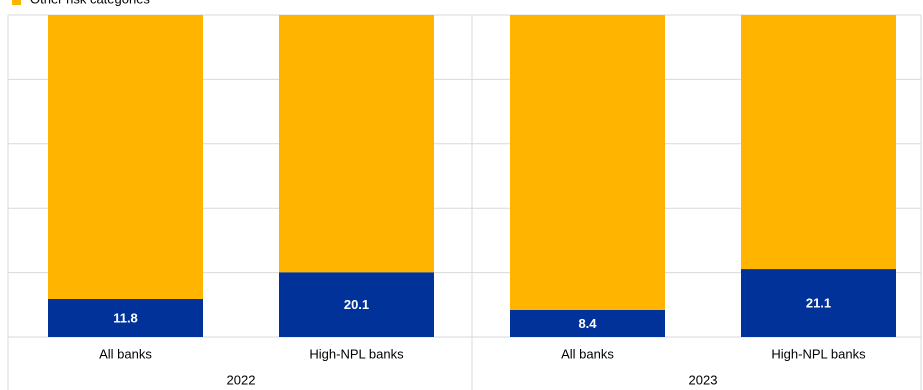 The image size is (923, 390). What do you see at coordinates (241, 379) in the screenshot?
I see `group-label: 2022` at bounding box center [241, 379].